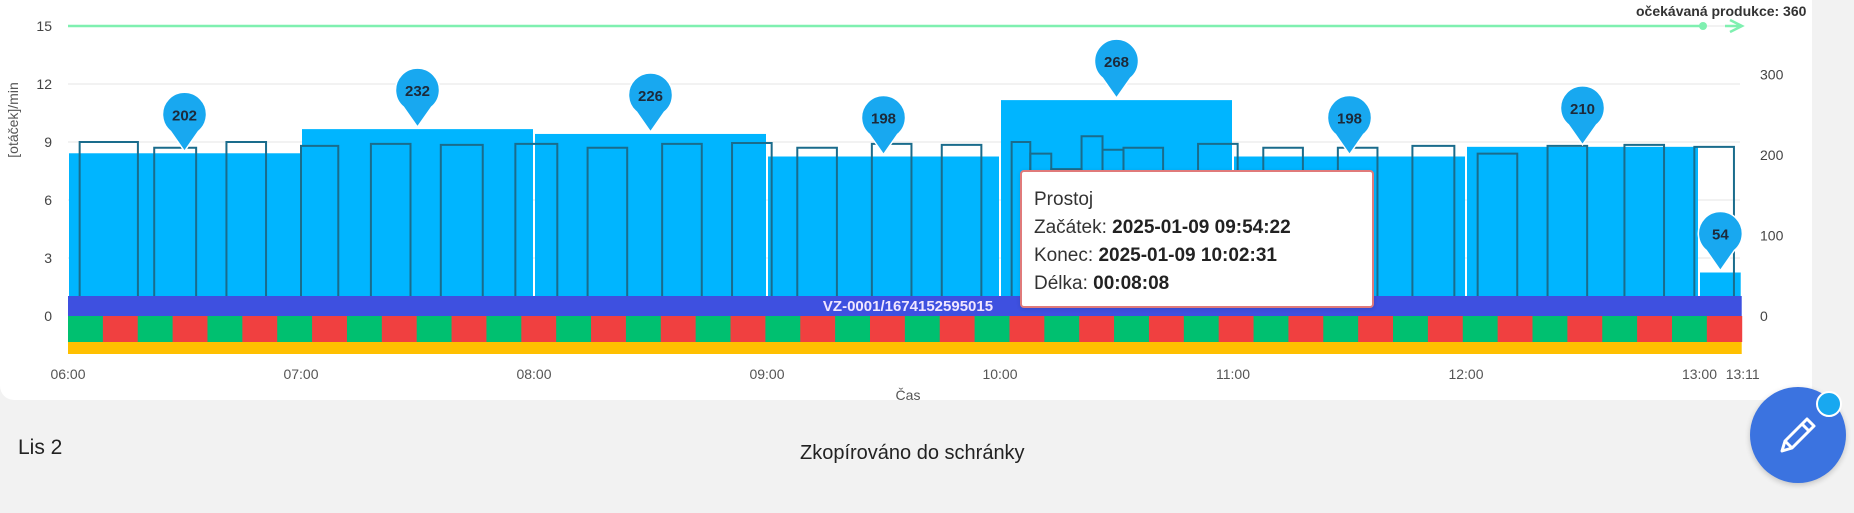 The image size is (1854, 513). What do you see at coordinates (912, 453) in the screenshot?
I see `copied-toast: Zkopírováno do schránky` at bounding box center [912, 453].